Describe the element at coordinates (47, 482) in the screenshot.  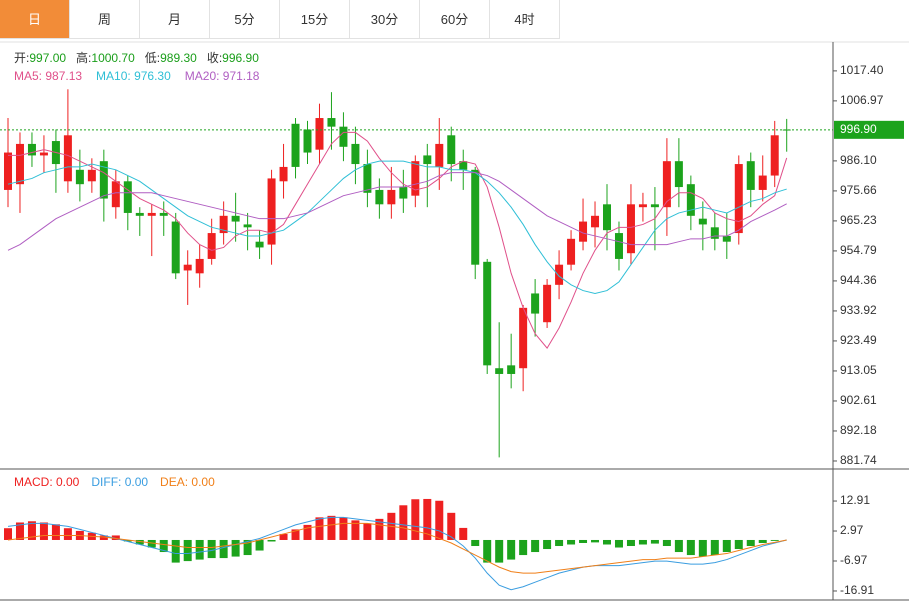
I see `legend-entry: MACD: 0.00` at that location.